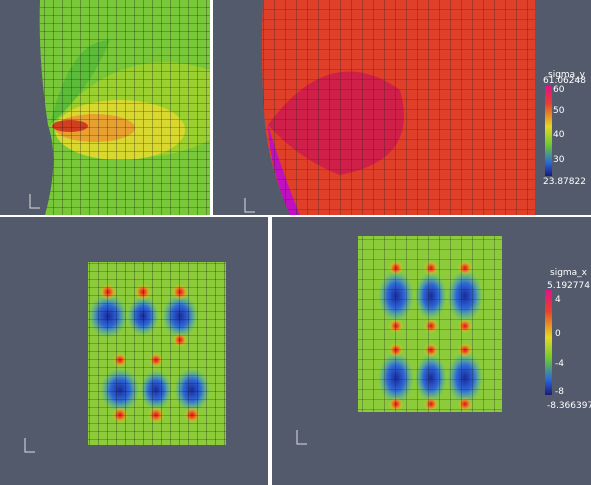 This screenshot has height=485, width=591. I want to click on colorbar-min: -8.366397, so click(569, 406).